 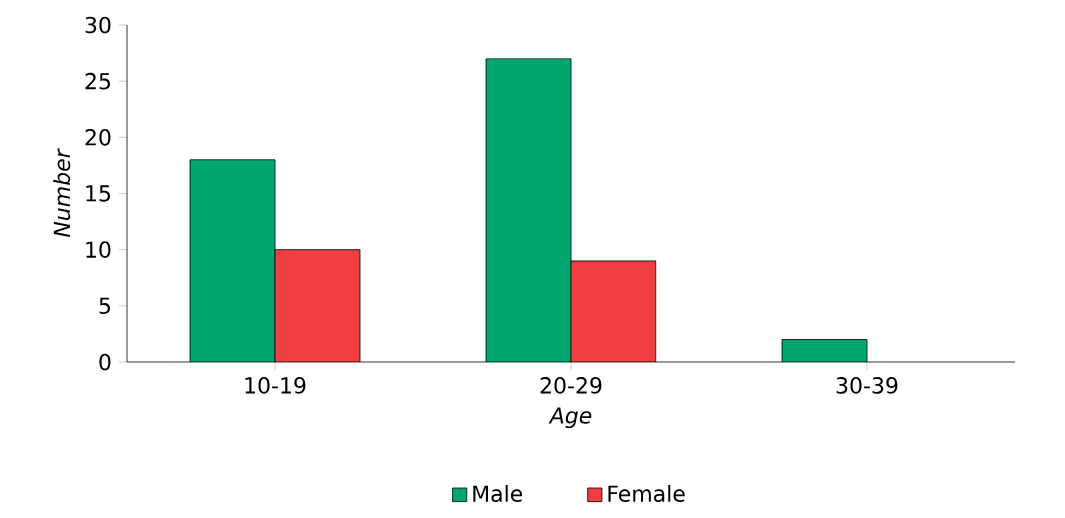 I want to click on x-tick-label: 10-19, so click(x=275, y=385).